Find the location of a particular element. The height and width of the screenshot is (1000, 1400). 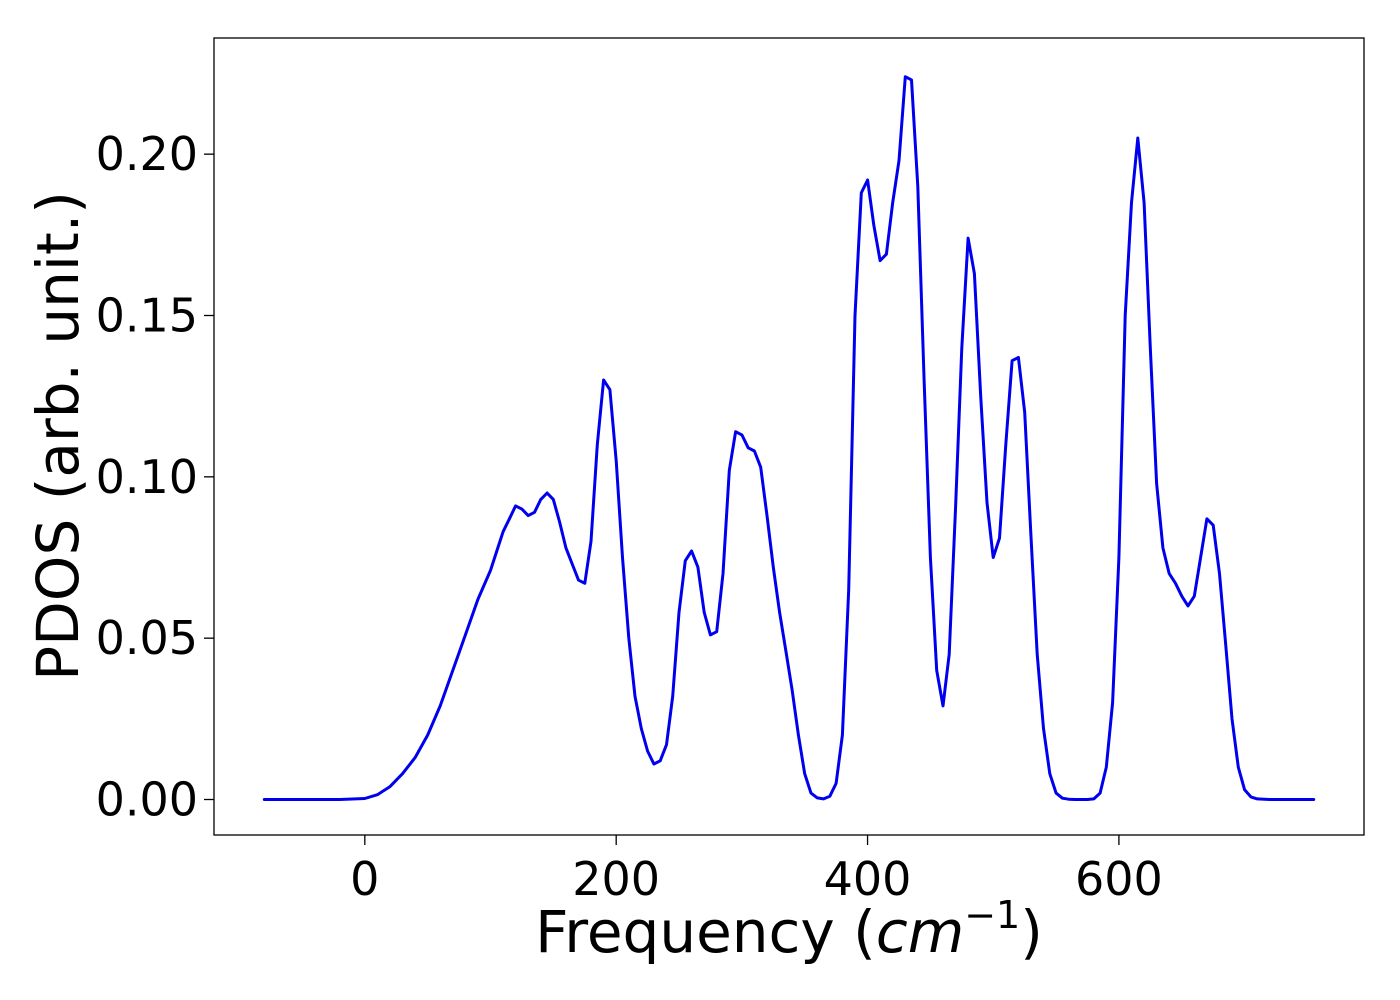

y-tick-label: 0.00 is located at coordinates (147, 800).